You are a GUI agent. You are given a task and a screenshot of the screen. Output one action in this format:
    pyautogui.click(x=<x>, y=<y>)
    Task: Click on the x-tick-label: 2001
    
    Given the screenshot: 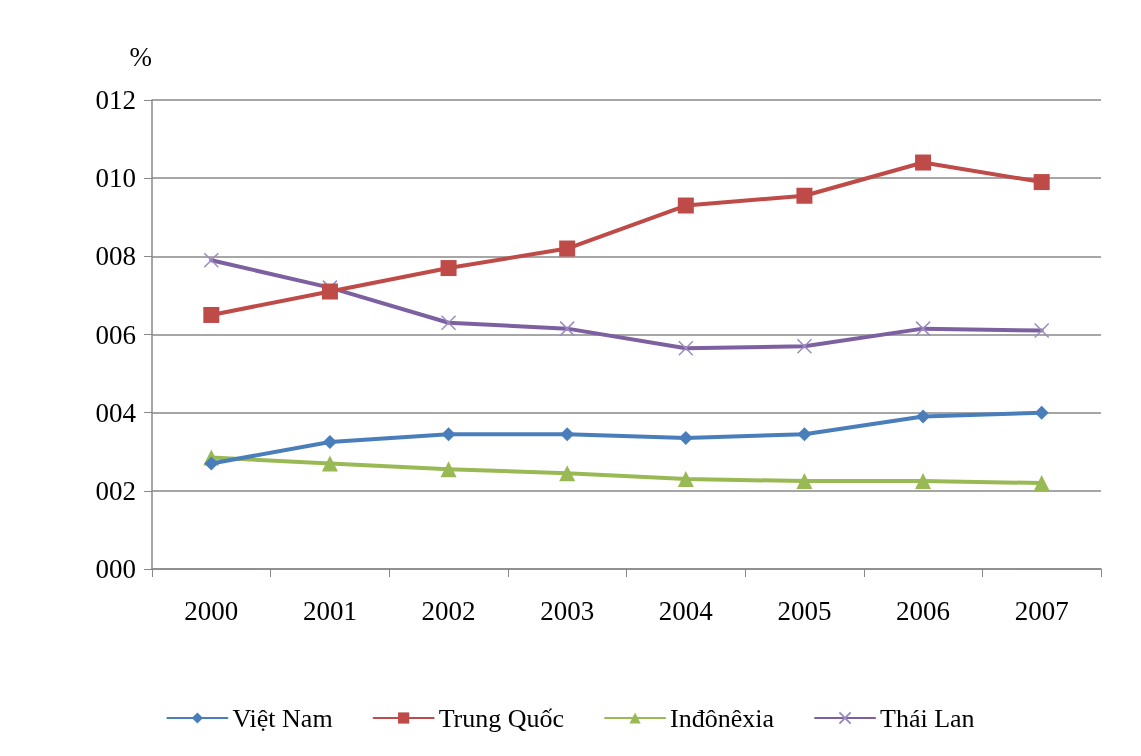 What is the action you would take?
    pyautogui.click(x=329, y=610)
    